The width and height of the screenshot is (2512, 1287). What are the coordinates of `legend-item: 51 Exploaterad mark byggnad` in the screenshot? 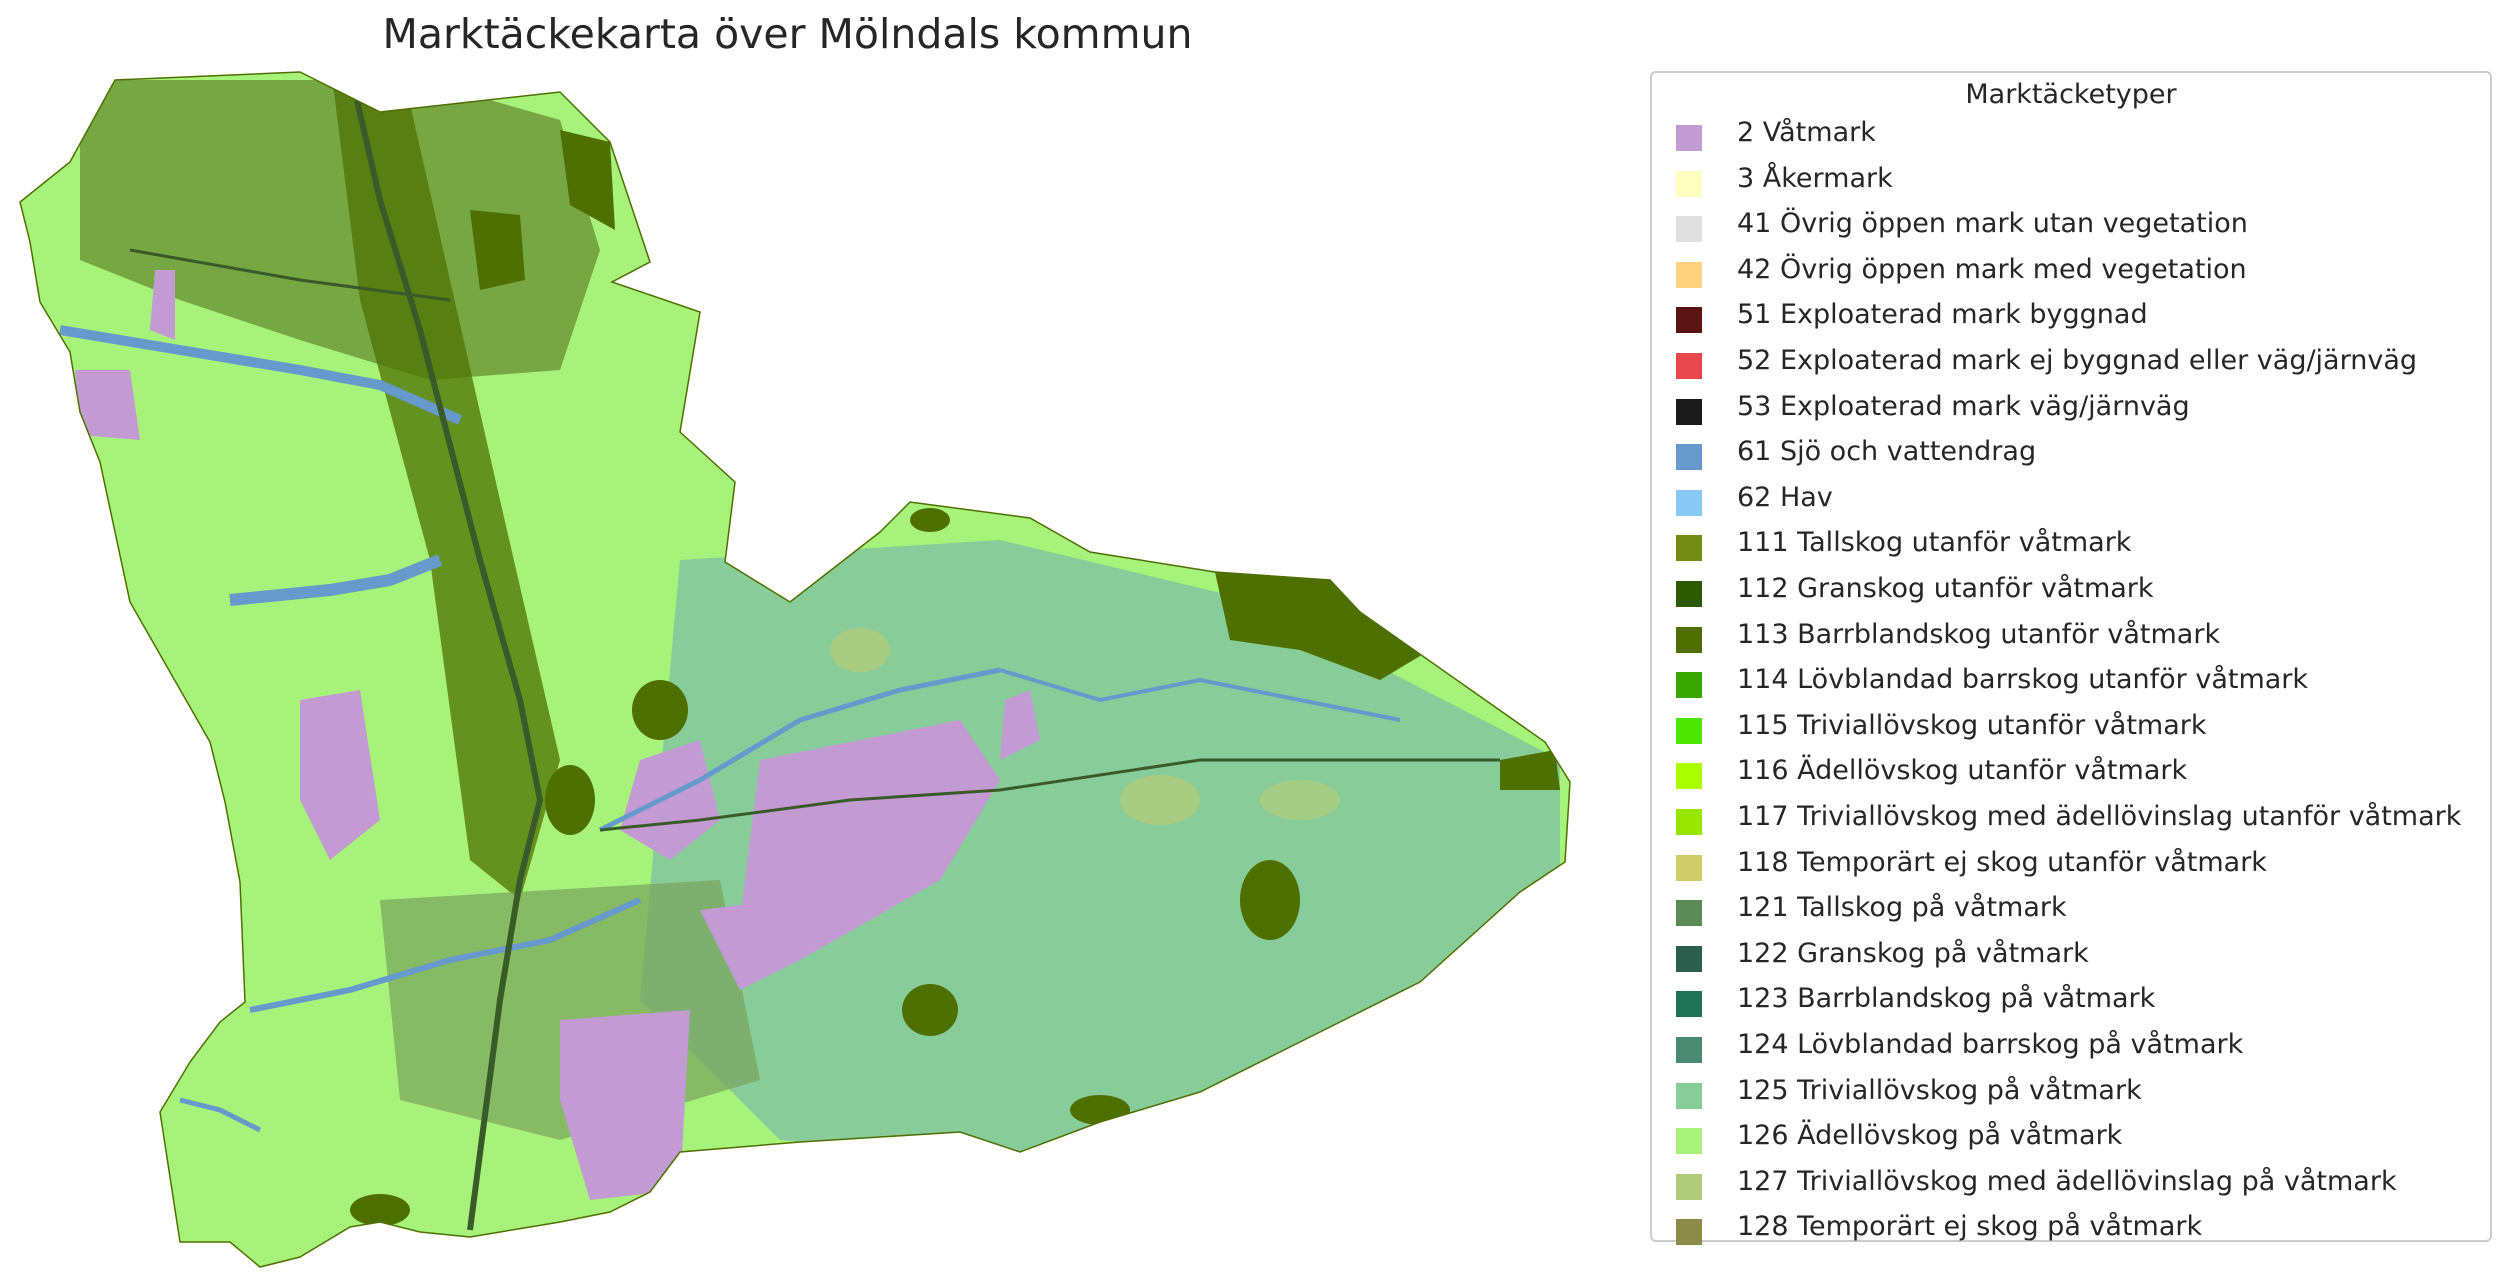 It's located at (2071, 317).